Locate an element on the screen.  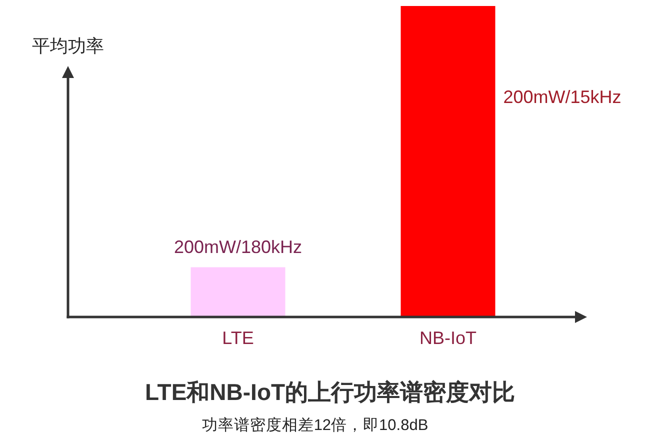
x-tick-label: NB-IoT is located at coordinates (448, 338).